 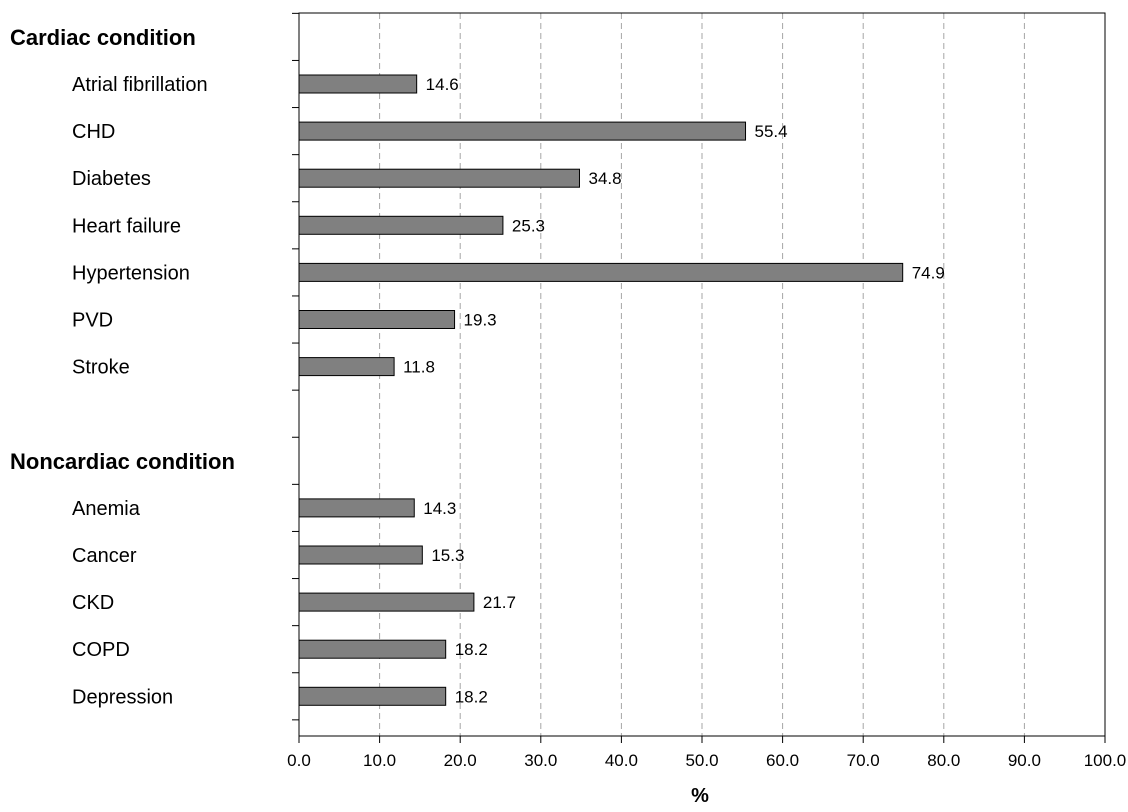 What do you see at coordinates (943, 760) in the screenshot?
I see `x-tick-label: 80.0` at bounding box center [943, 760].